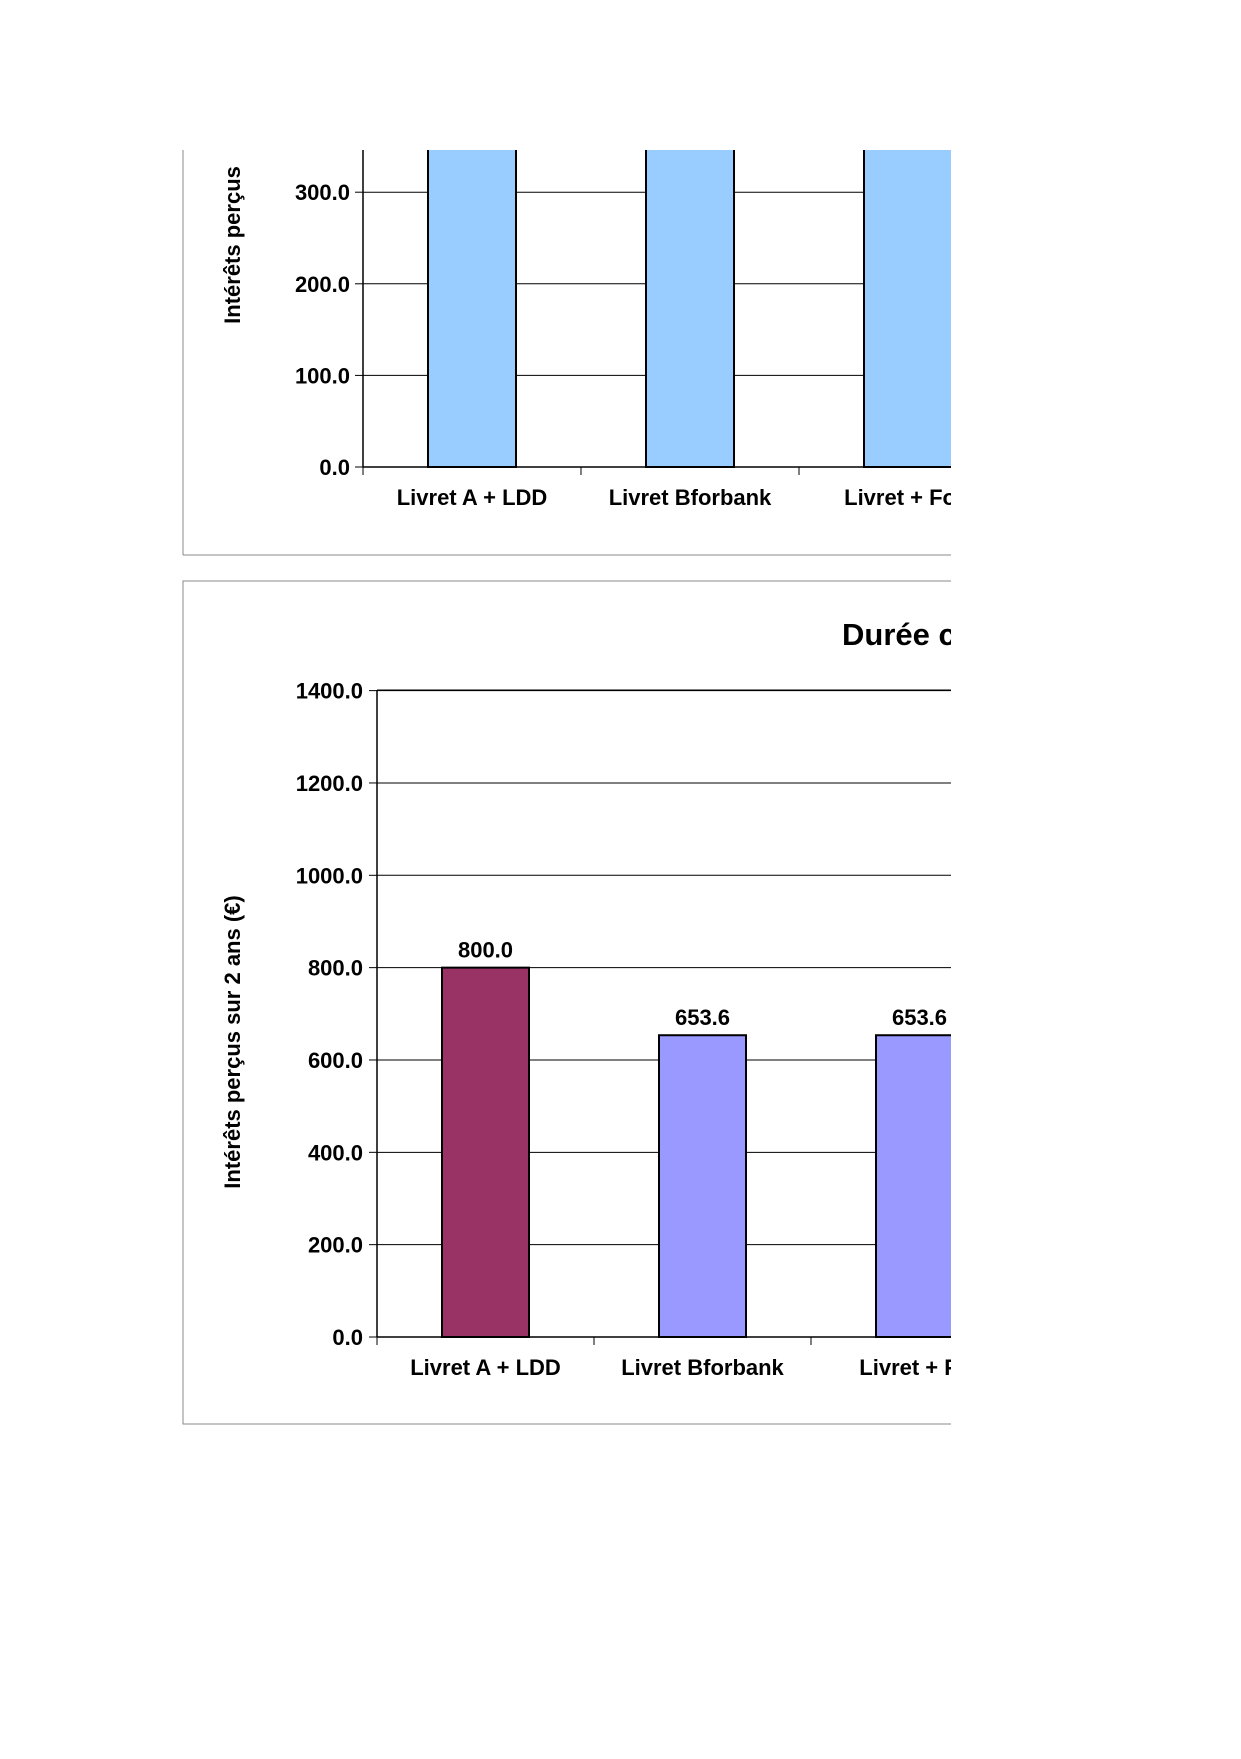  What do you see at coordinates (322, 375) in the screenshot?
I see `y-tick-label: 100.0` at bounding box center [322, 375].